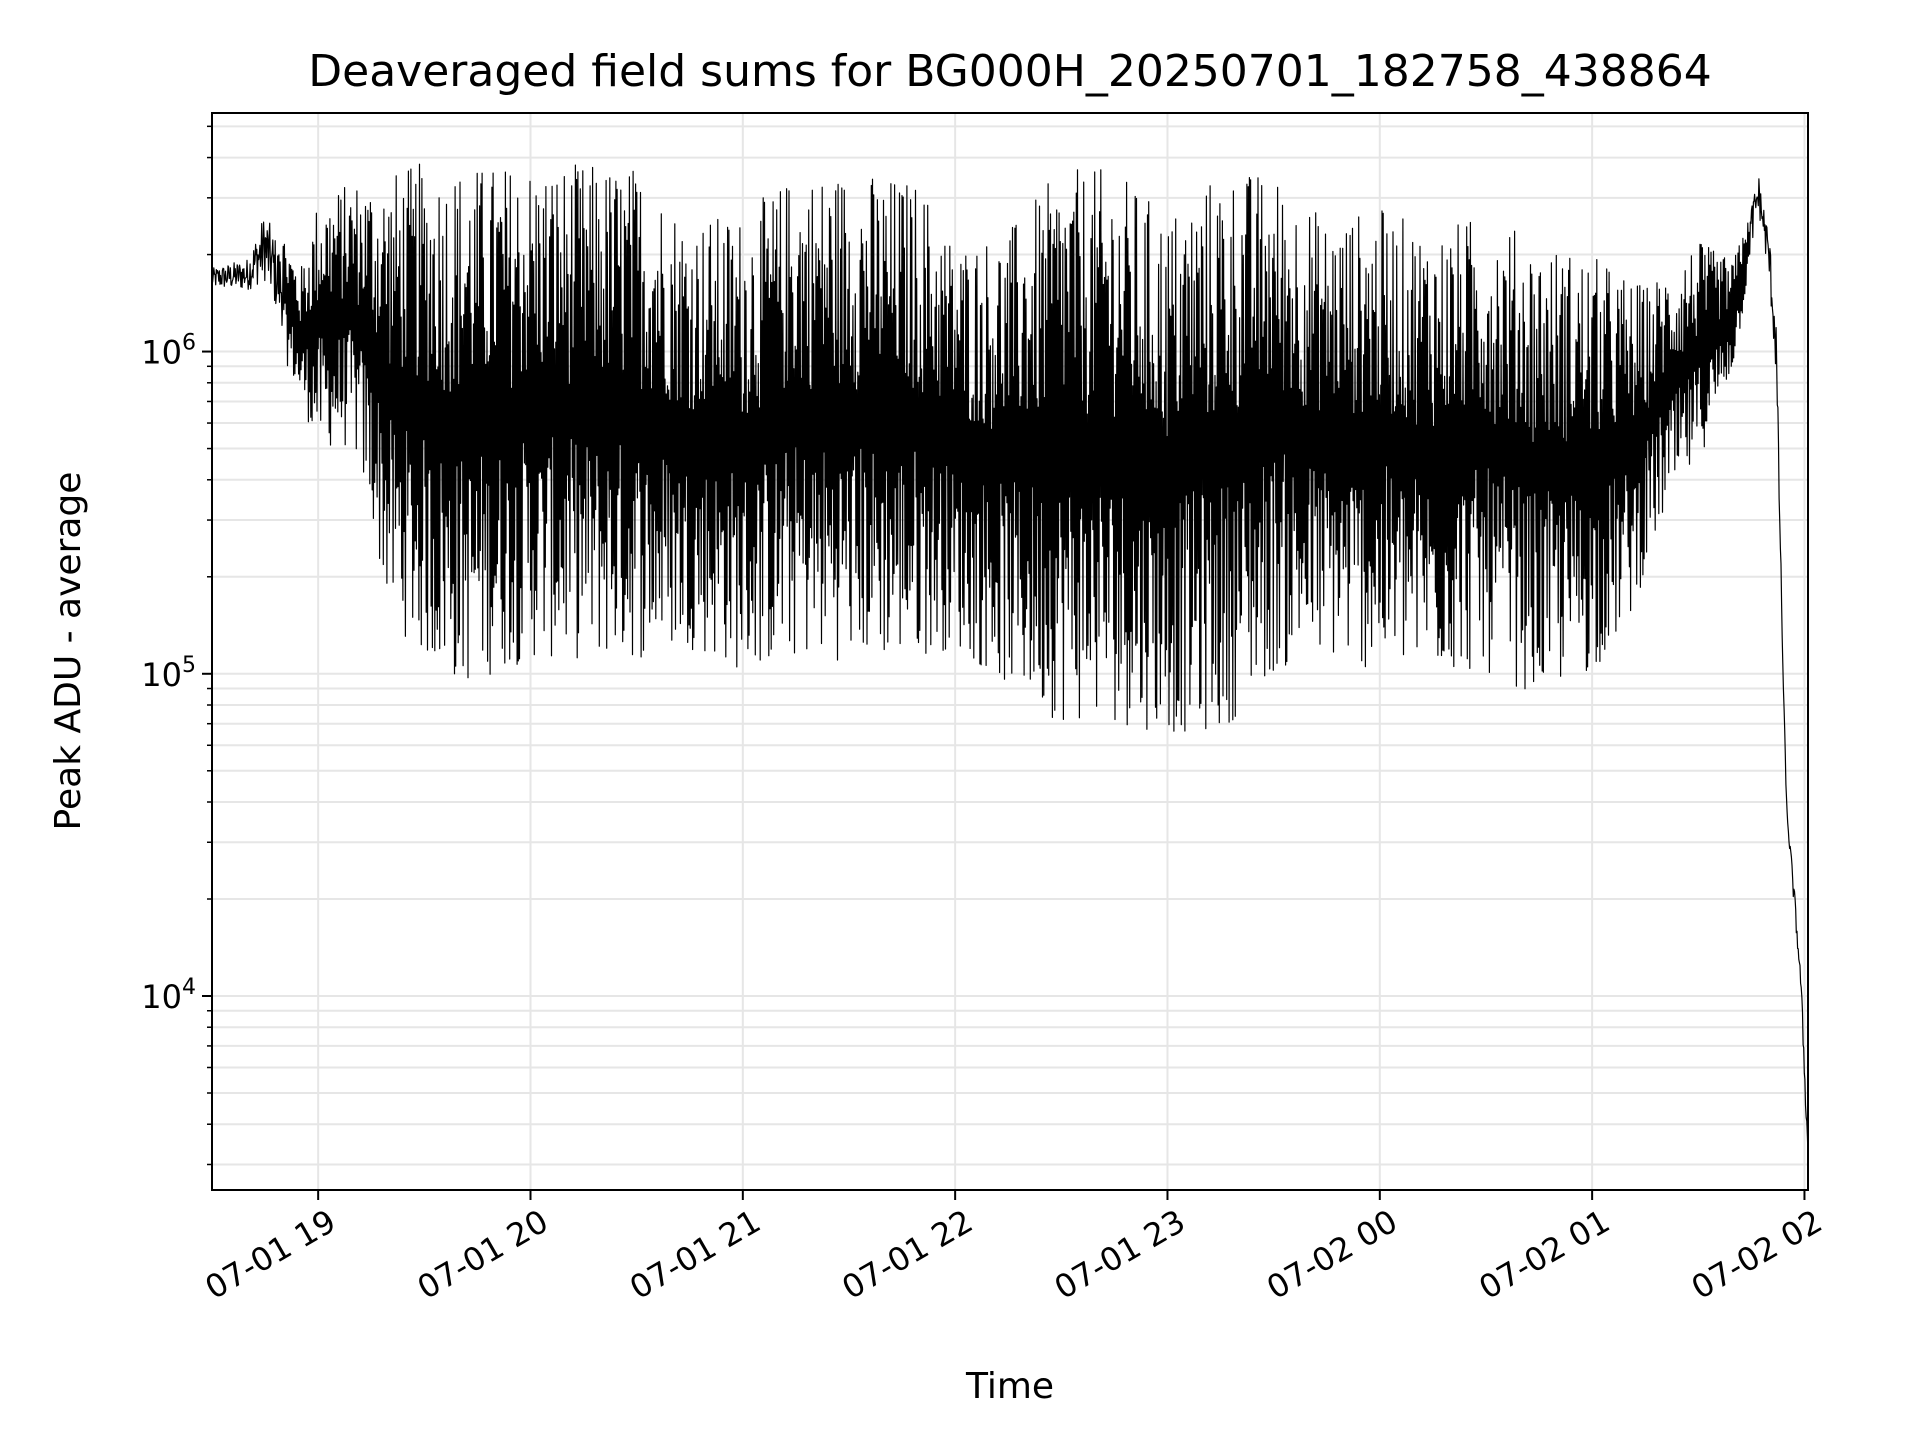  Describe the element at coordinates (168, 673) in the screenshot. I see `y-tick-label: 105` at that location.